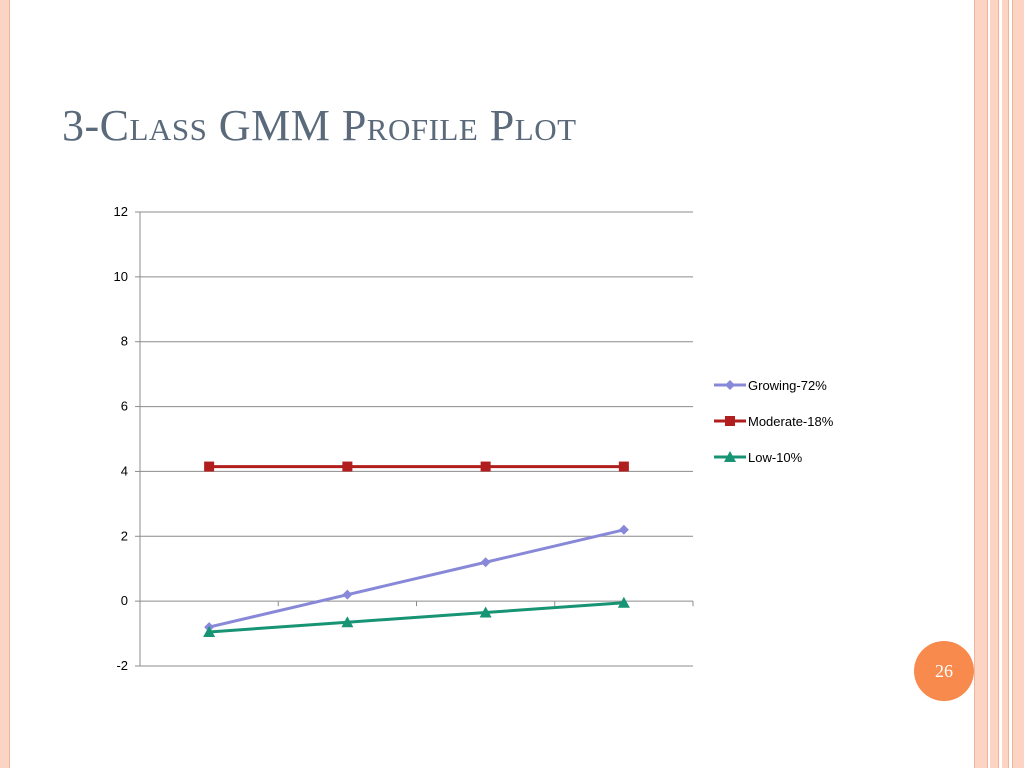 Image resolution: width=1024 pixels, height=768 pixels. What do you see at coordinates (787, 385) in the screenshot?
I see `legend-label-growing-72: Growing-72%` at bounding box center [787, 385].